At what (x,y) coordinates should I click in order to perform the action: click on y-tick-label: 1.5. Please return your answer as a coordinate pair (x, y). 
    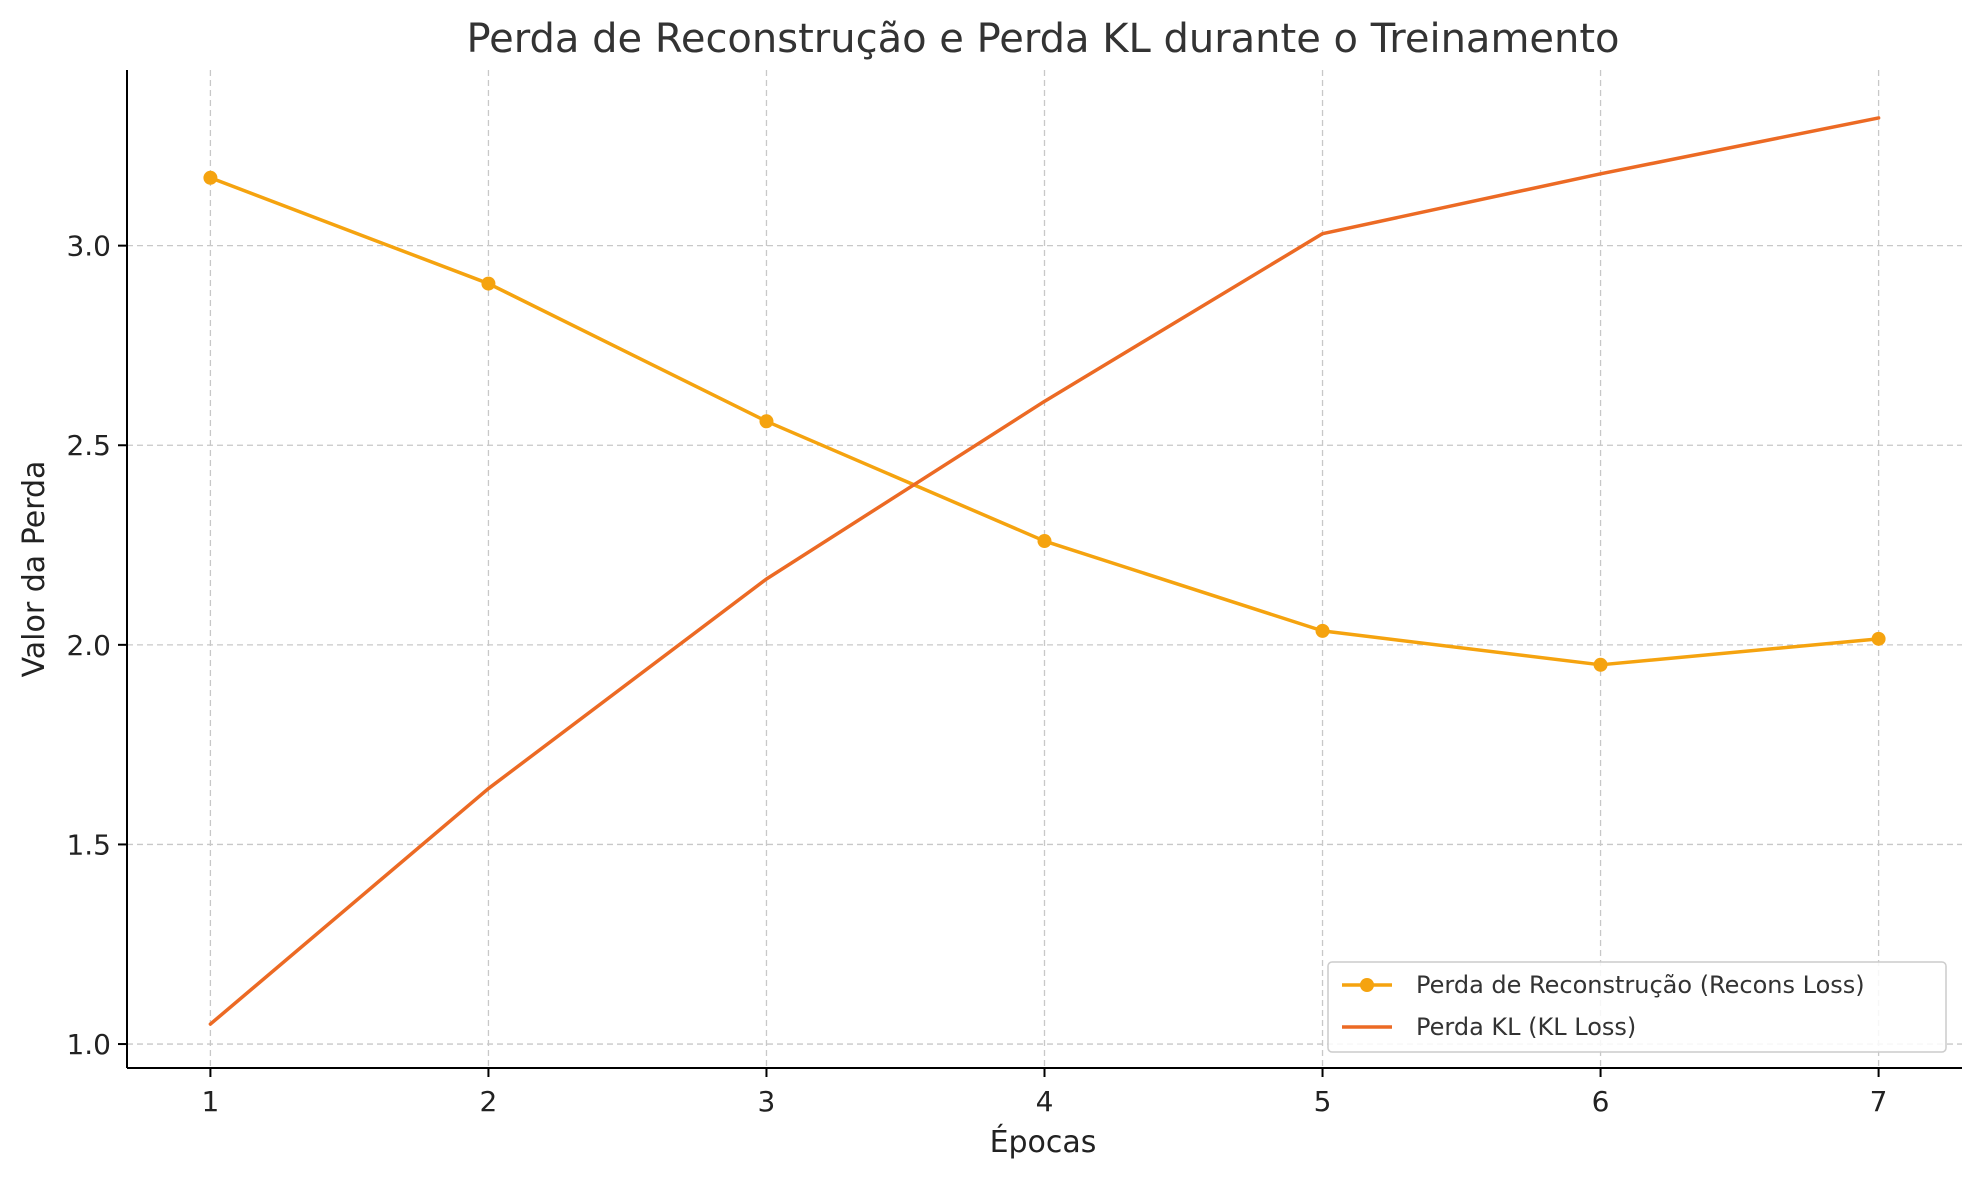
    Looking at the image, I should click on (88, 844).